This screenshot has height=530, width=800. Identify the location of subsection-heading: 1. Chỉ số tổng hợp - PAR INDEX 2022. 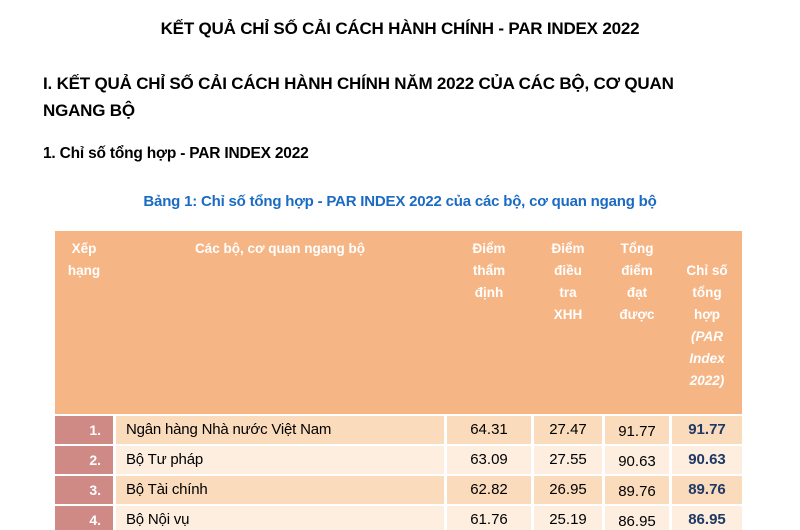
(176, 153).